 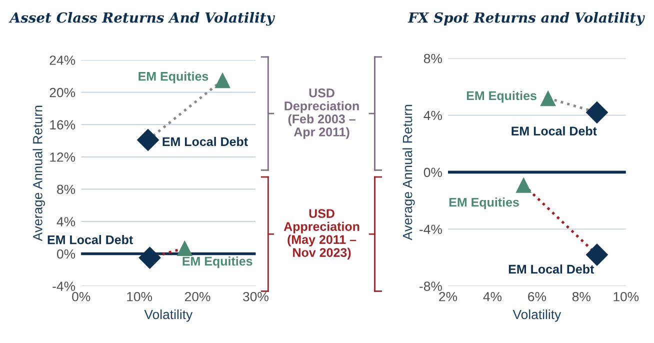 What do you see at coordinates (255, 297) in the screenshot?
I see `x-tick-label: 30%` at bounding box center [255, 297].